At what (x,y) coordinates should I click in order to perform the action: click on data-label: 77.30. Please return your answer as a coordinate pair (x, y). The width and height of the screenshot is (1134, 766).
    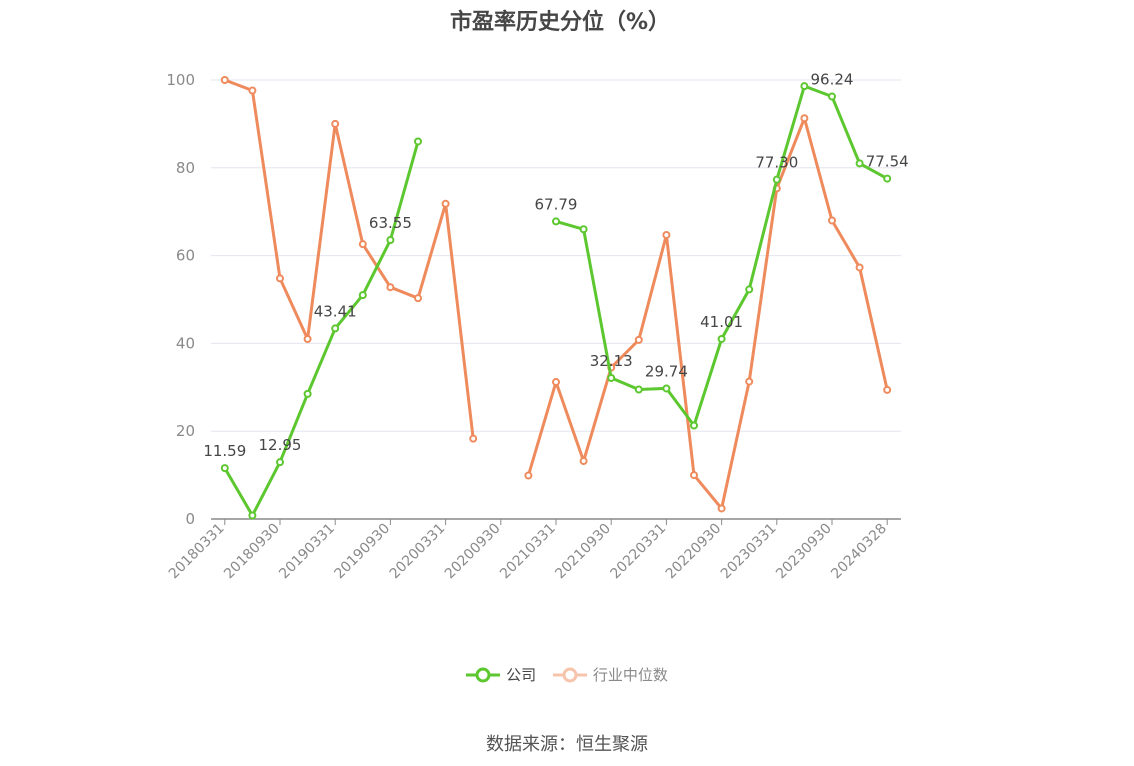
    Looking at the image, I should click on (776, 163).